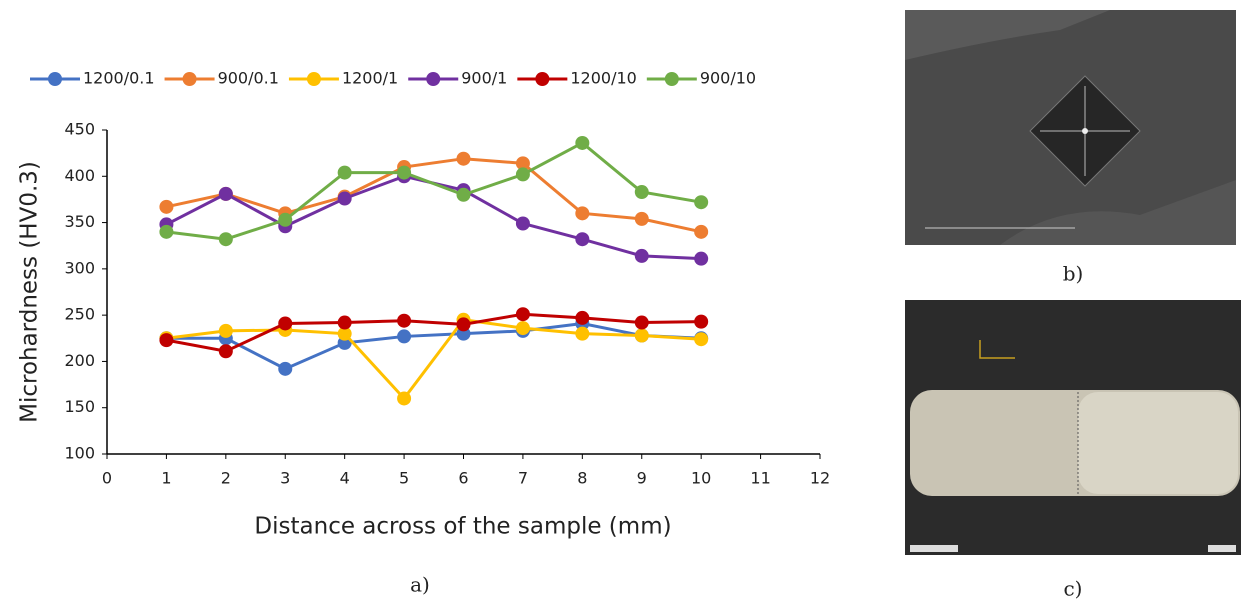  I want to click on x-tick-label: 7, so click(523, 478).